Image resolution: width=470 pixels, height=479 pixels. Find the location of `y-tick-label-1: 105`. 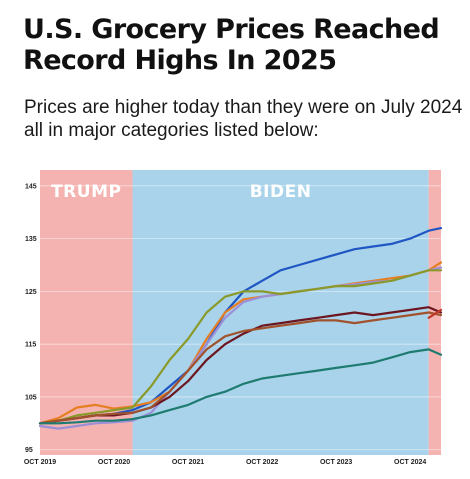

y-tick-label-1: 105 is located at coordinates (31, 397).